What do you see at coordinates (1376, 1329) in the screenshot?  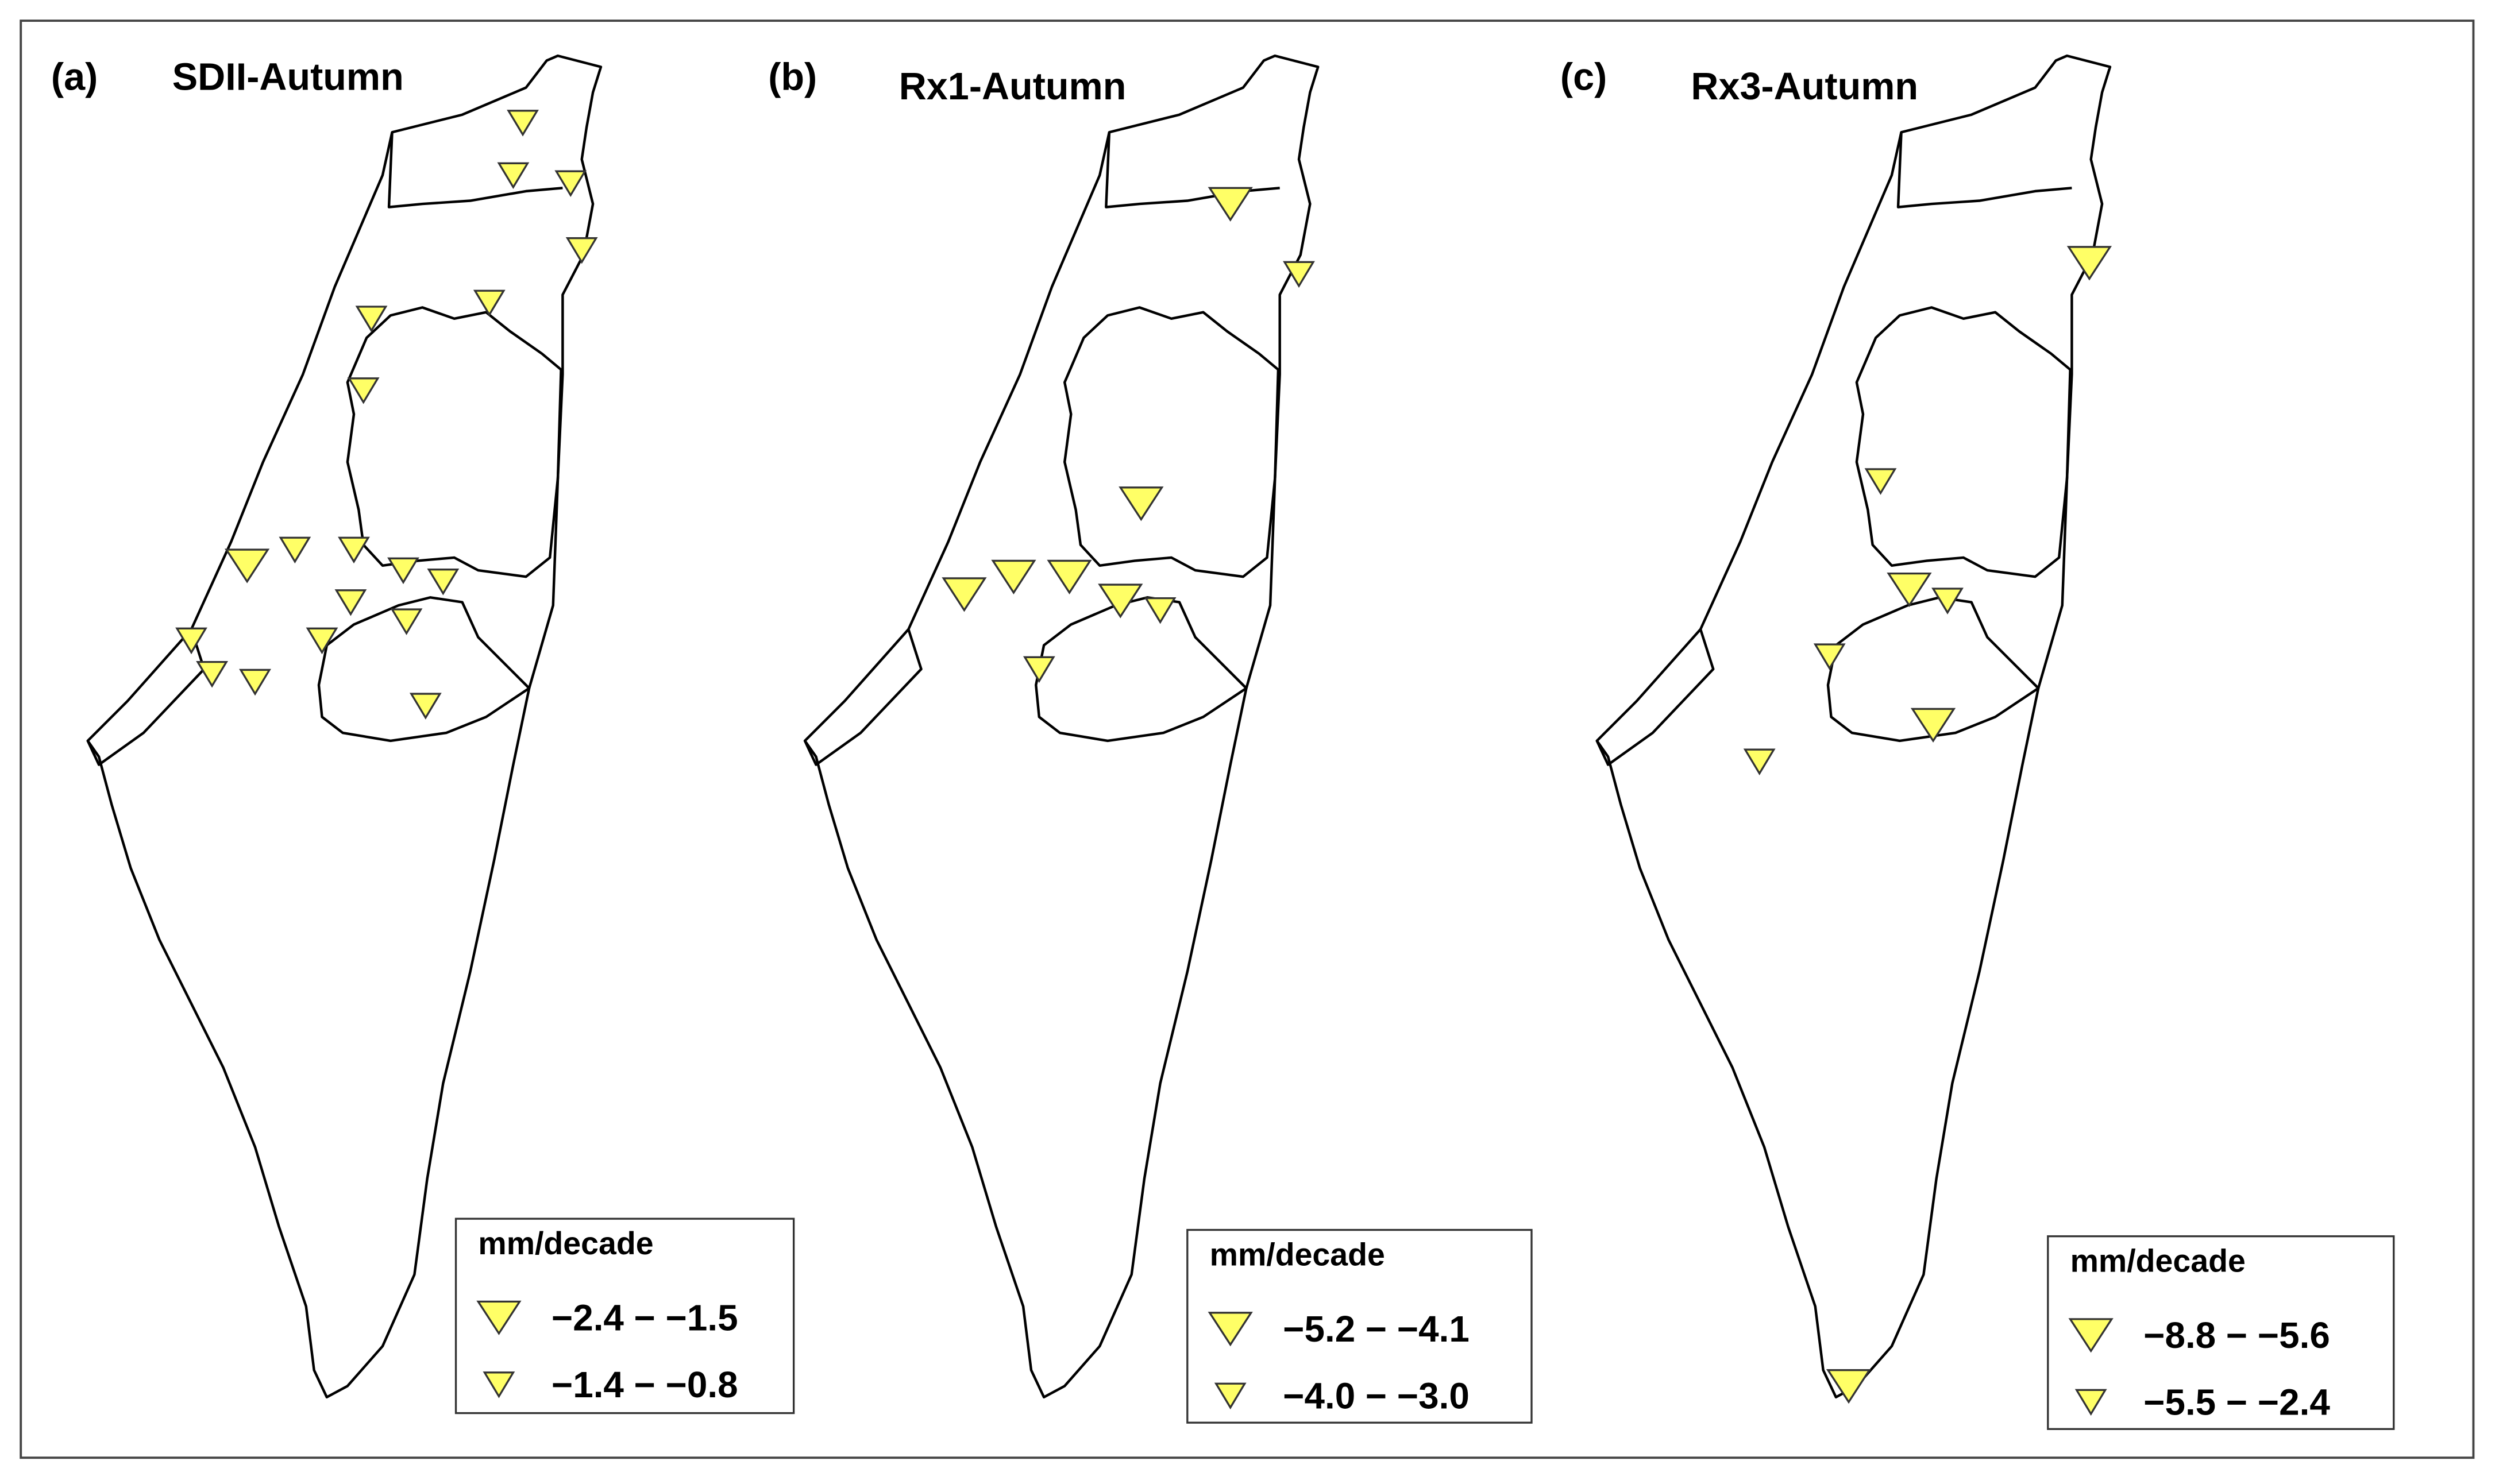 I see `legend-entry: −5.2 − −4.1` at bounding box center [1376, 1329].